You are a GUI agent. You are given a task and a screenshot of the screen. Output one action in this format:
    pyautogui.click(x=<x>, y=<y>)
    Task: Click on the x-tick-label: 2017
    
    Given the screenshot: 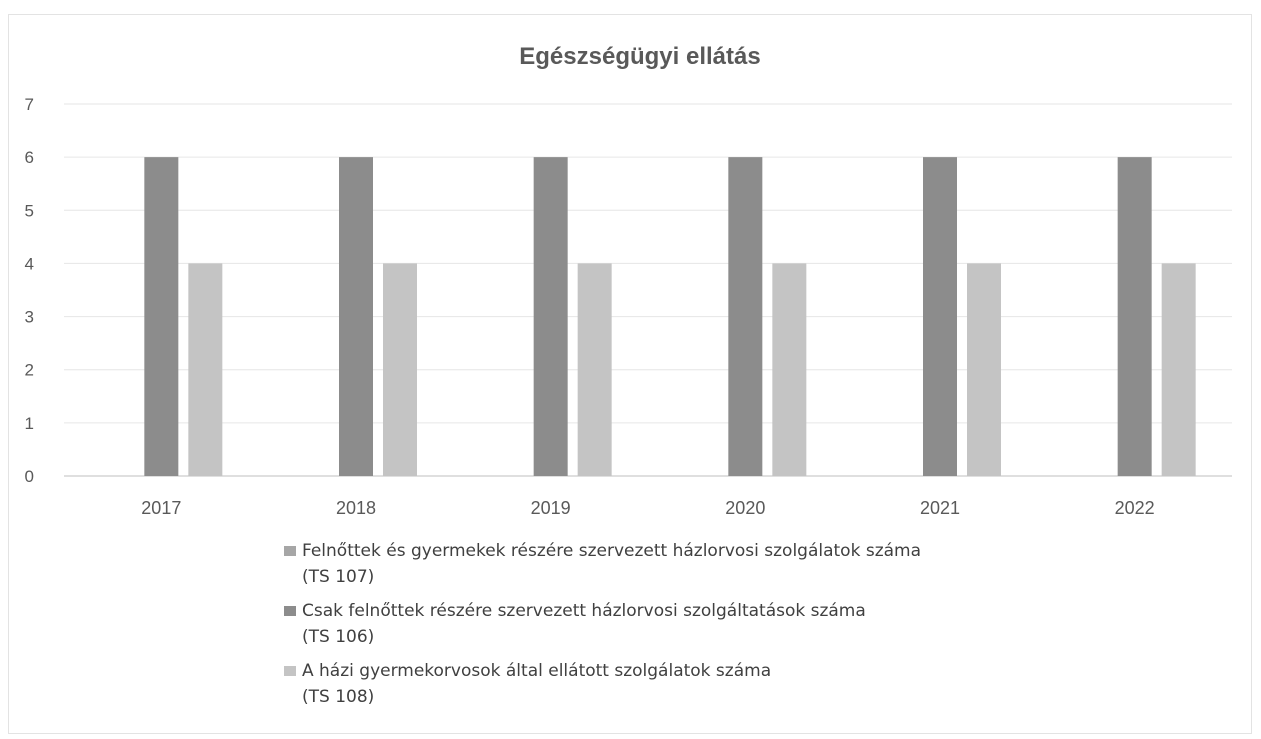 What is the action you would take?
    pyautogui.click(x=161, y=508)
    